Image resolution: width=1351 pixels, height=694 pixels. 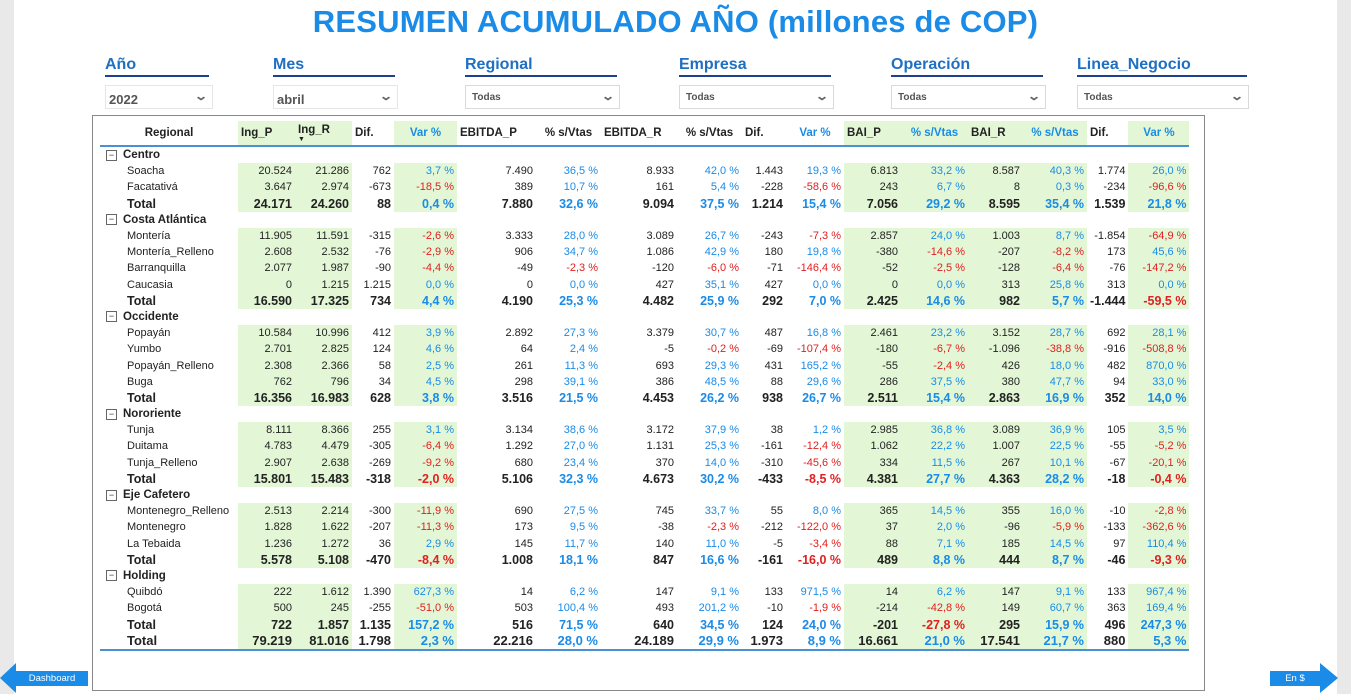 I want to click on value-cell: 2.308, so click(x=266, y=365).